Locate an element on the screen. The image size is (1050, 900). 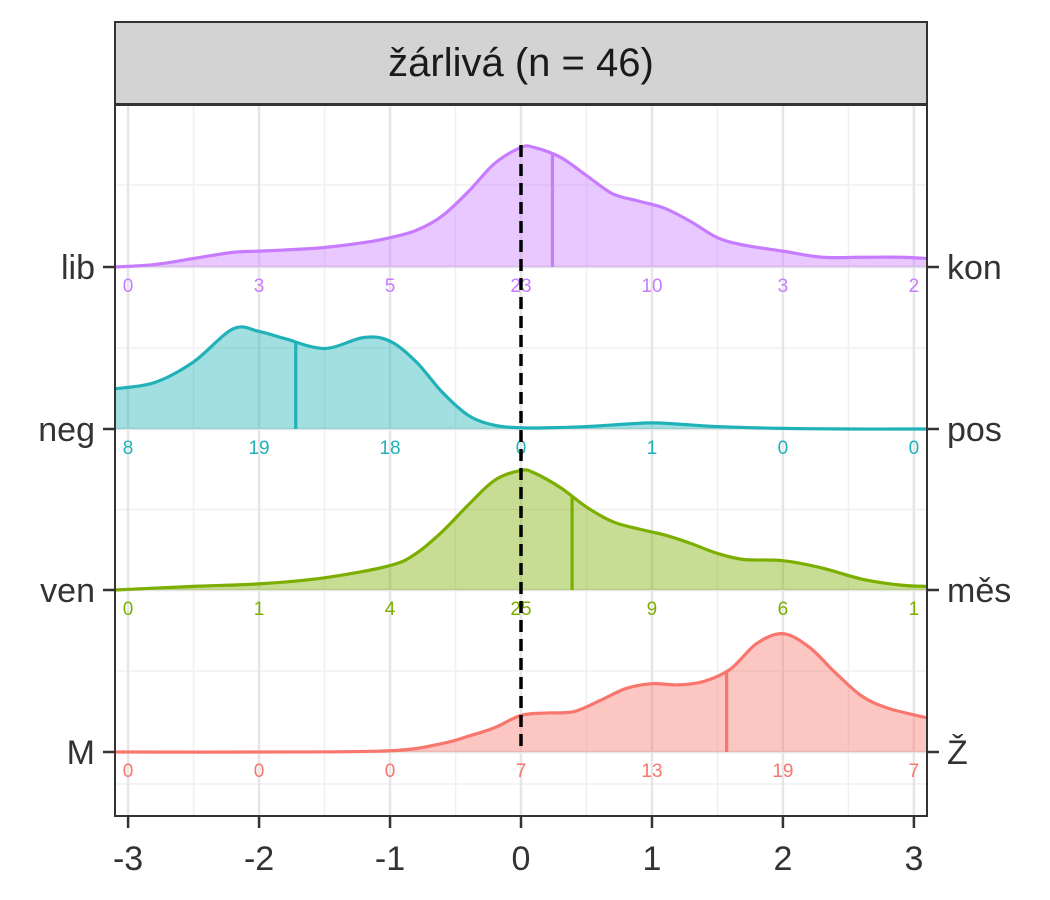
density-row-M: 0 0 0 7 13 19 7 is located at coordinates (521, 707).